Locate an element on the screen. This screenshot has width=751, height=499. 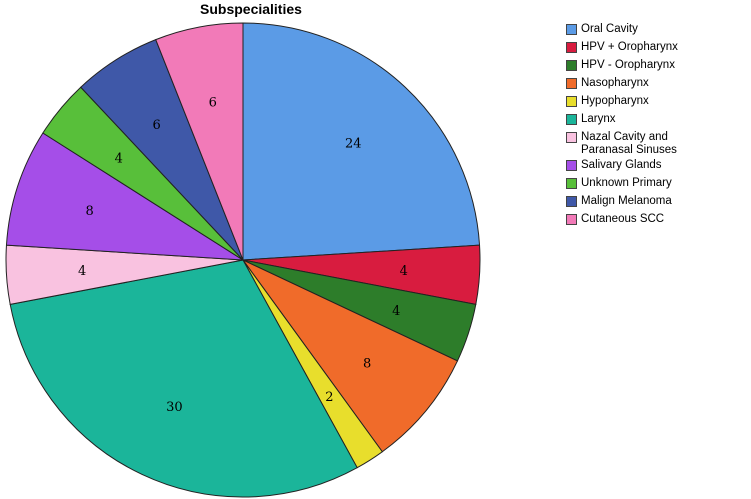
legend-item-6: Nazal Cavity and Paranasal Sinuses is located at coordinates (658, 144).